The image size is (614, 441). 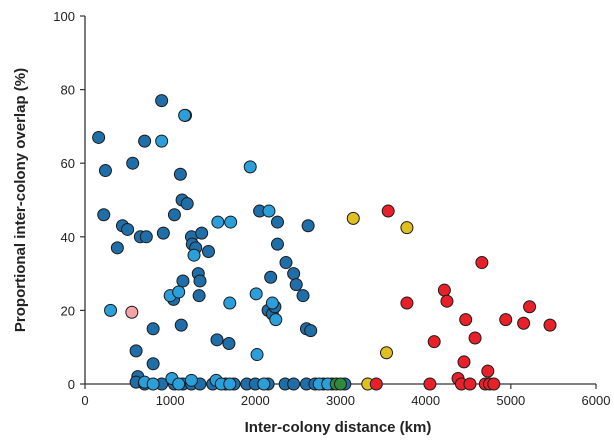 I want to click on y-tick-label: 0, so click(x=71, y=384).